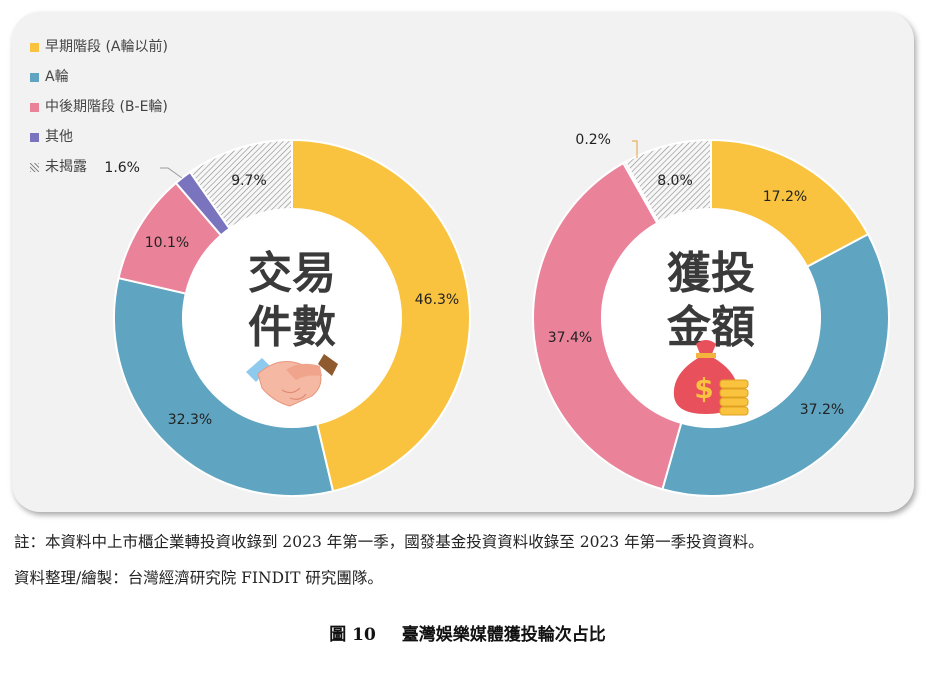 The height and width of the screenshot is (689, 935). What do you see at coordinates (106, 107) in the screenshot?
I see `legend-label: 中後期階段 (B-E輪)` at bounding box center [106, 107].